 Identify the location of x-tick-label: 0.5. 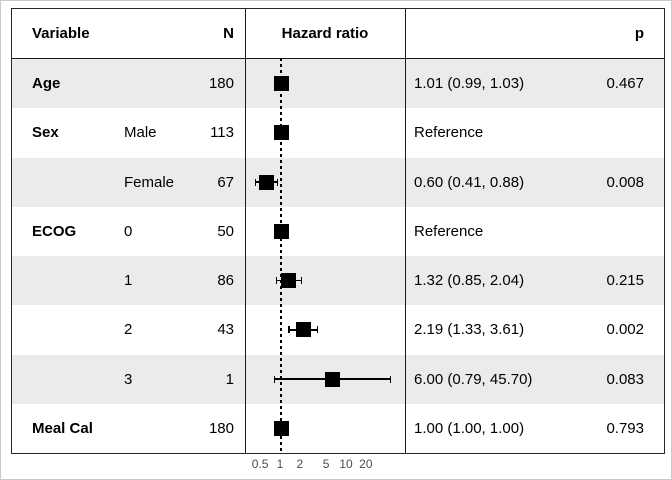
(260, 464).